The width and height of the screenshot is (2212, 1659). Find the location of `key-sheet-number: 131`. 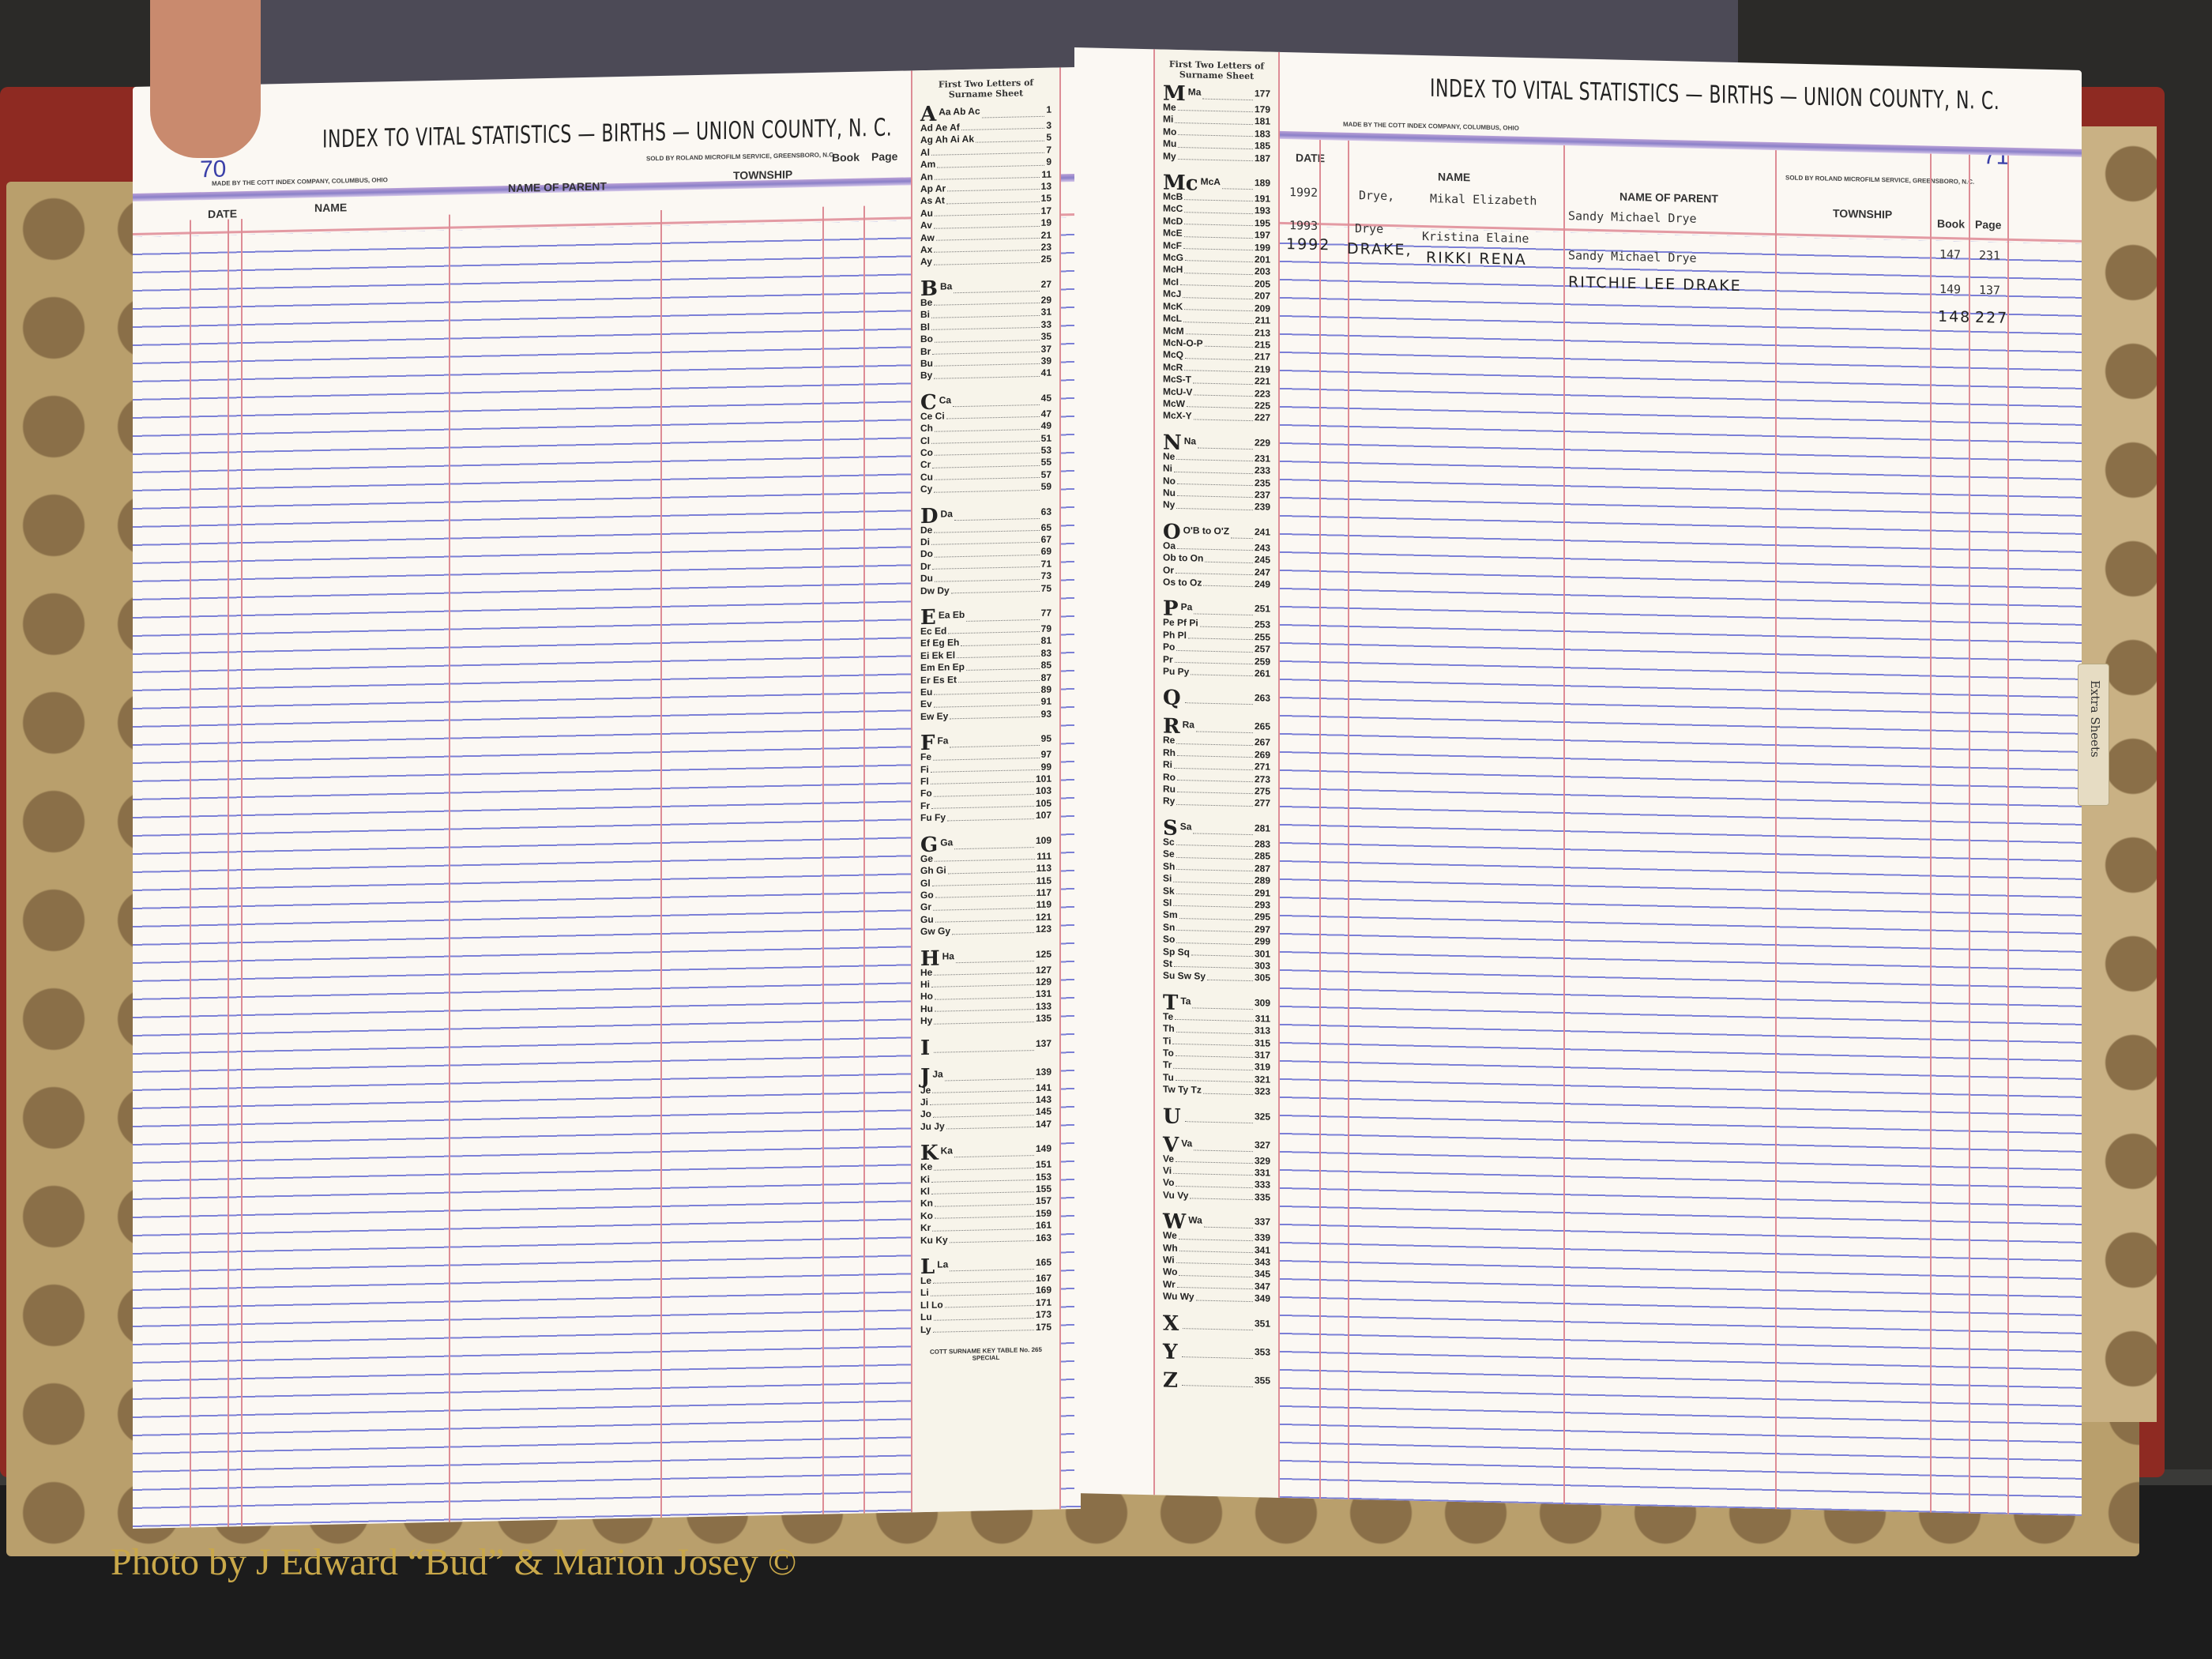

key-sheet-number: 131 is located at coordinates (1043, 994).